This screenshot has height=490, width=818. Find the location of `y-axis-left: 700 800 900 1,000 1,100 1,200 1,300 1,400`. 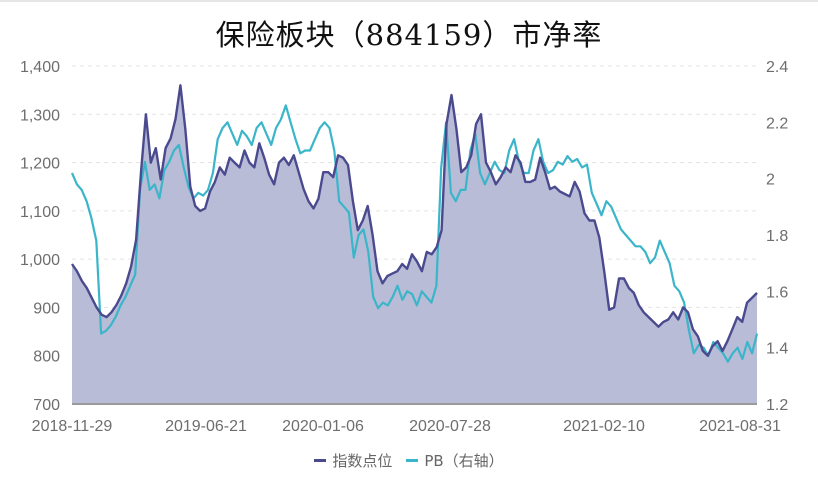

y-axis-left: 700 800 900 1,000 1,100 1,200 1,300 1,400 is located at coordinates (40, 236).